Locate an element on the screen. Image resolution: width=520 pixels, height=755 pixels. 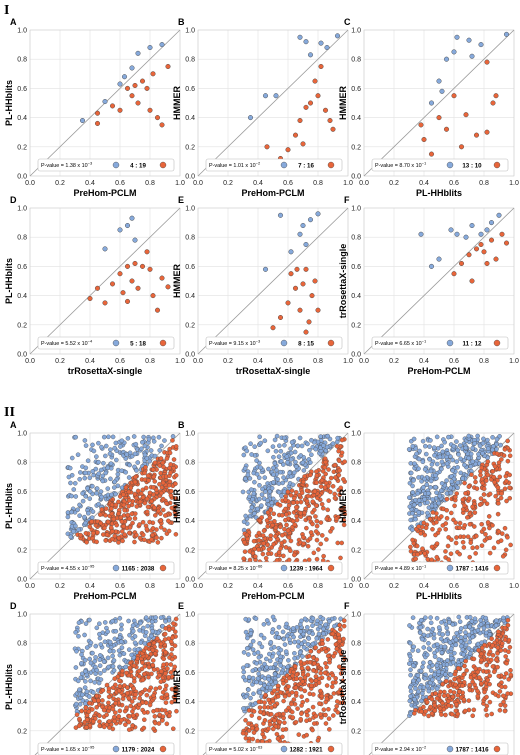
x-tick-label: 0.6 is located at coordinates (288, 361).